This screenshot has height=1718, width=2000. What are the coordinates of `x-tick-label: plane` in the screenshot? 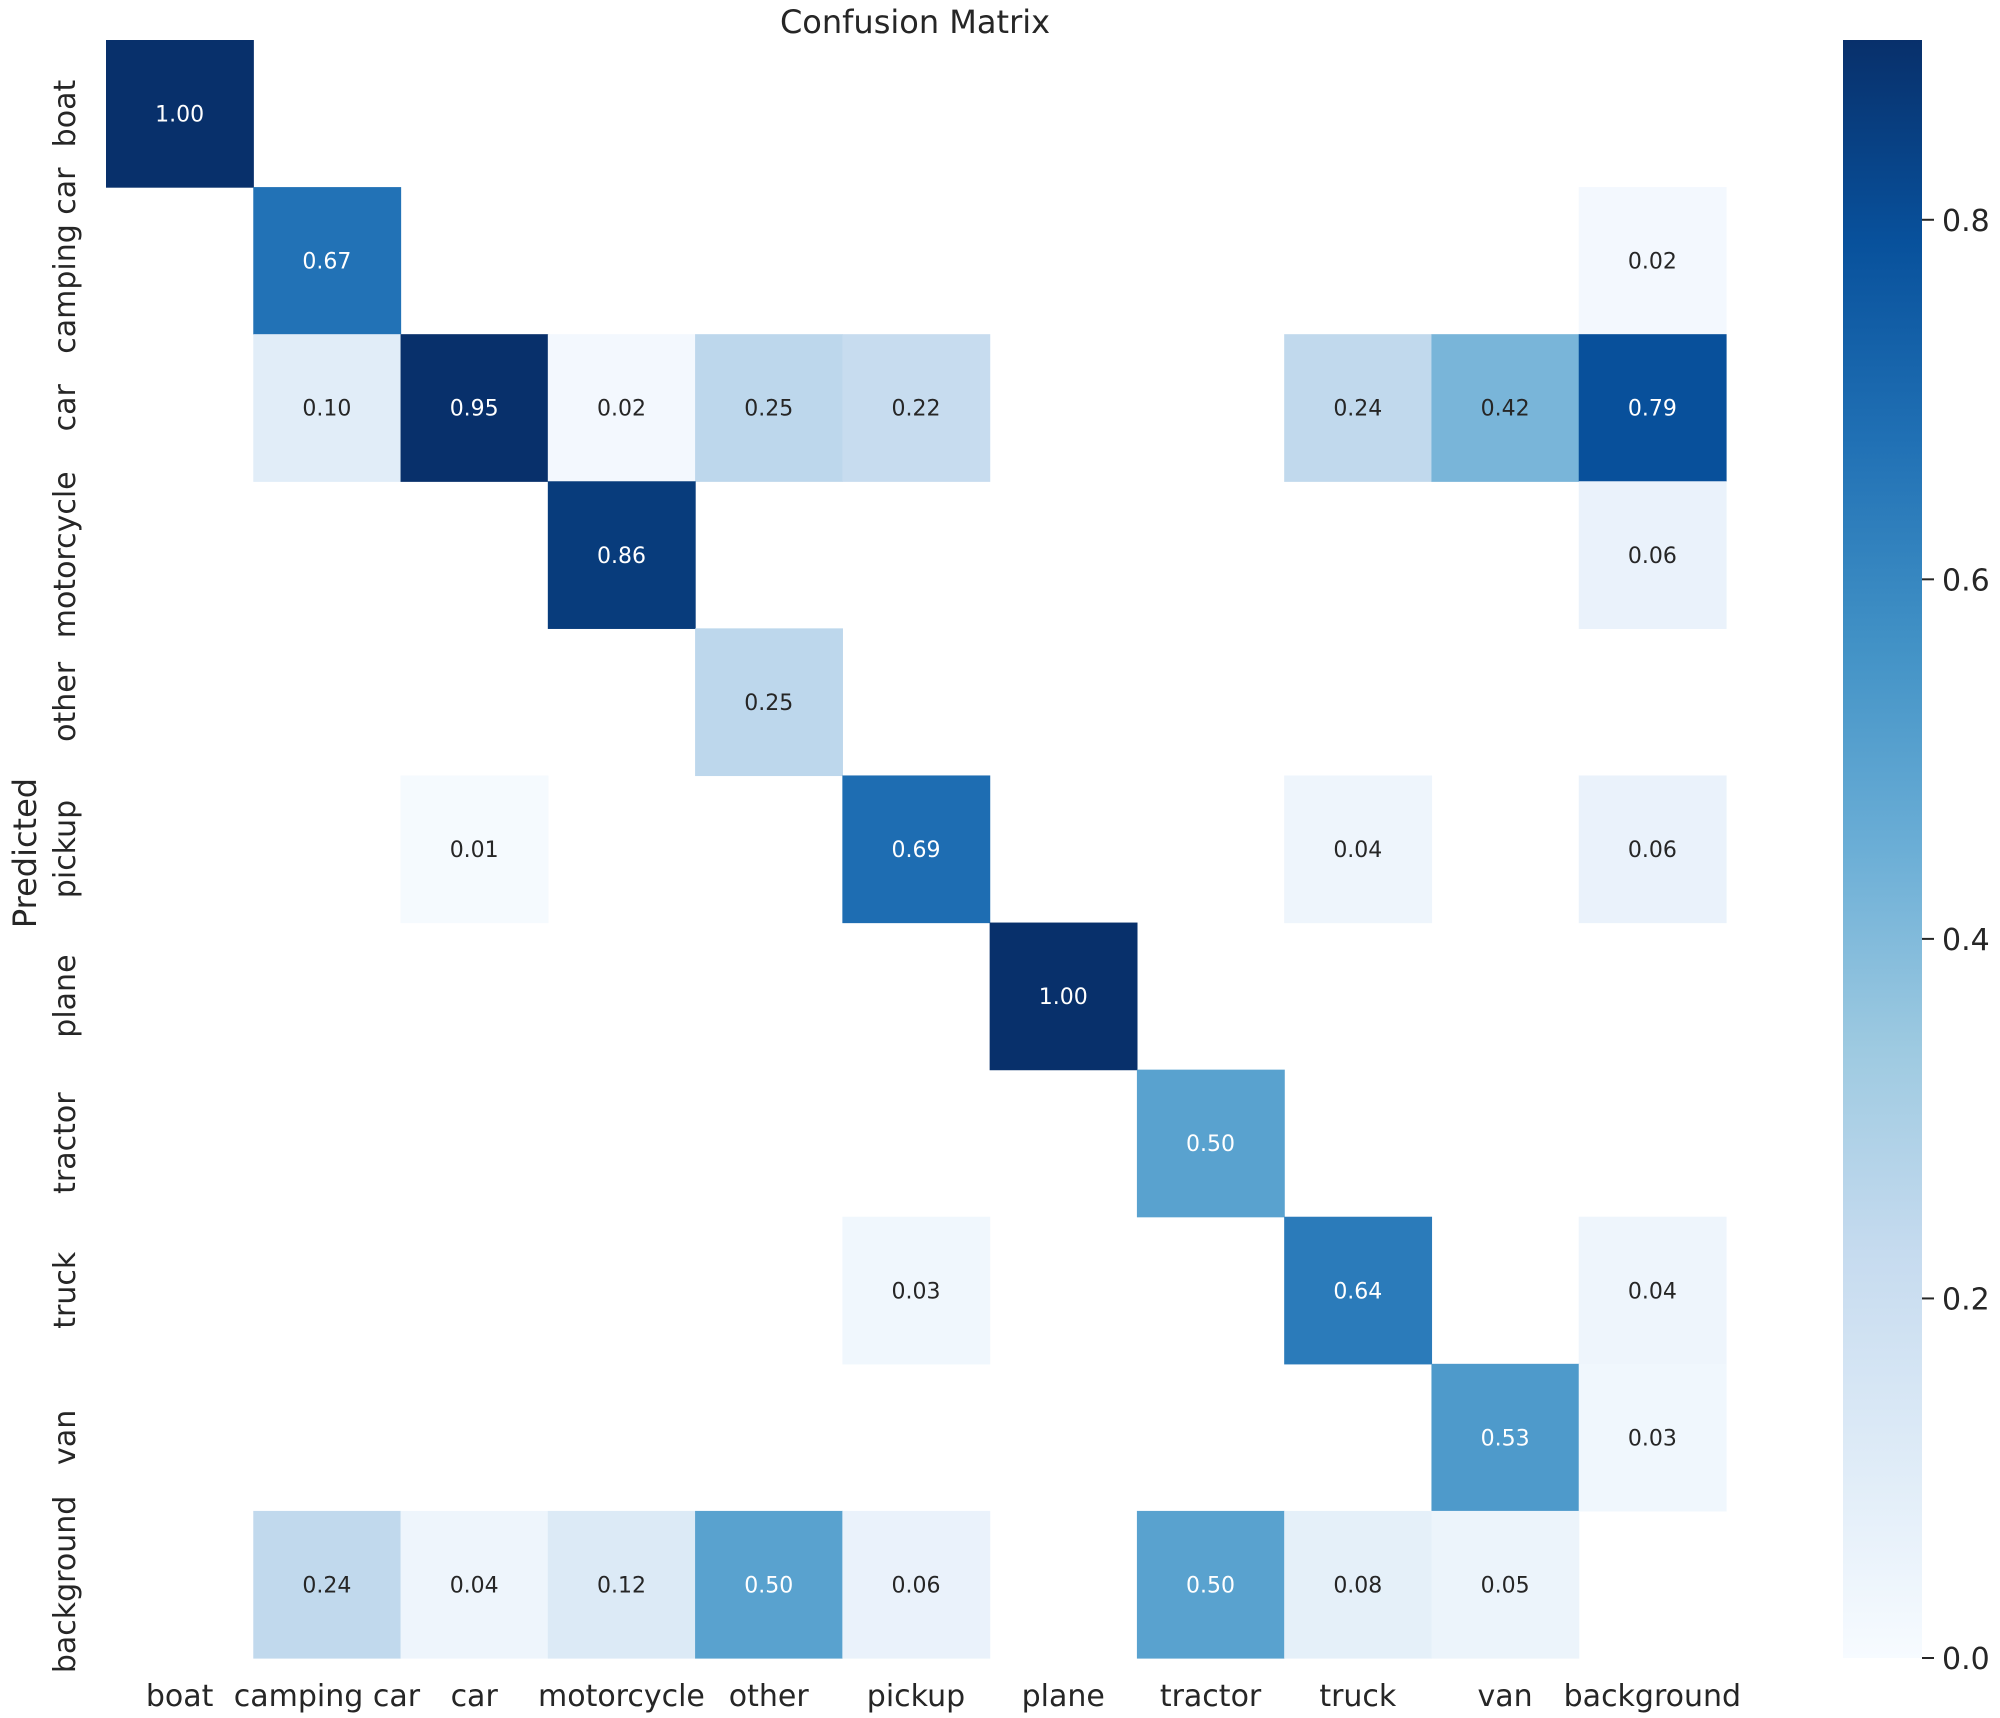 It's located at (1063, 1696).